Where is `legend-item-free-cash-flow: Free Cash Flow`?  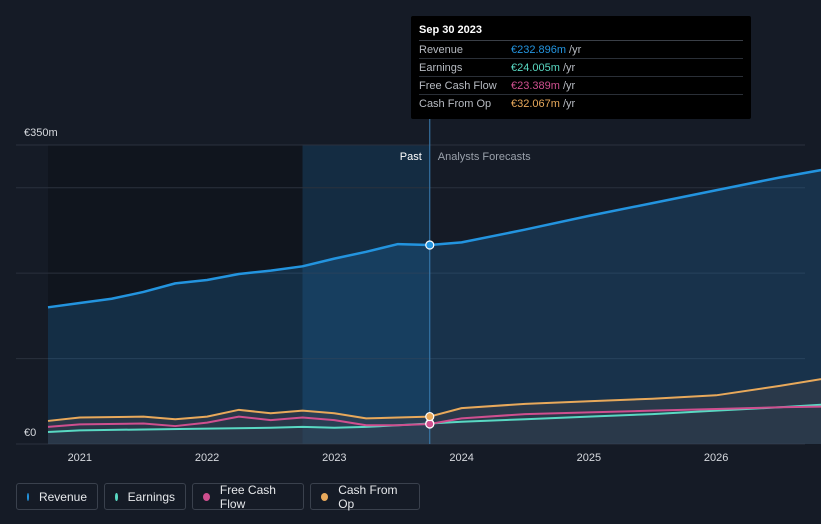
legend-item-free-cash-flow: Free Cash Flow is located at coordinates (248, 496).